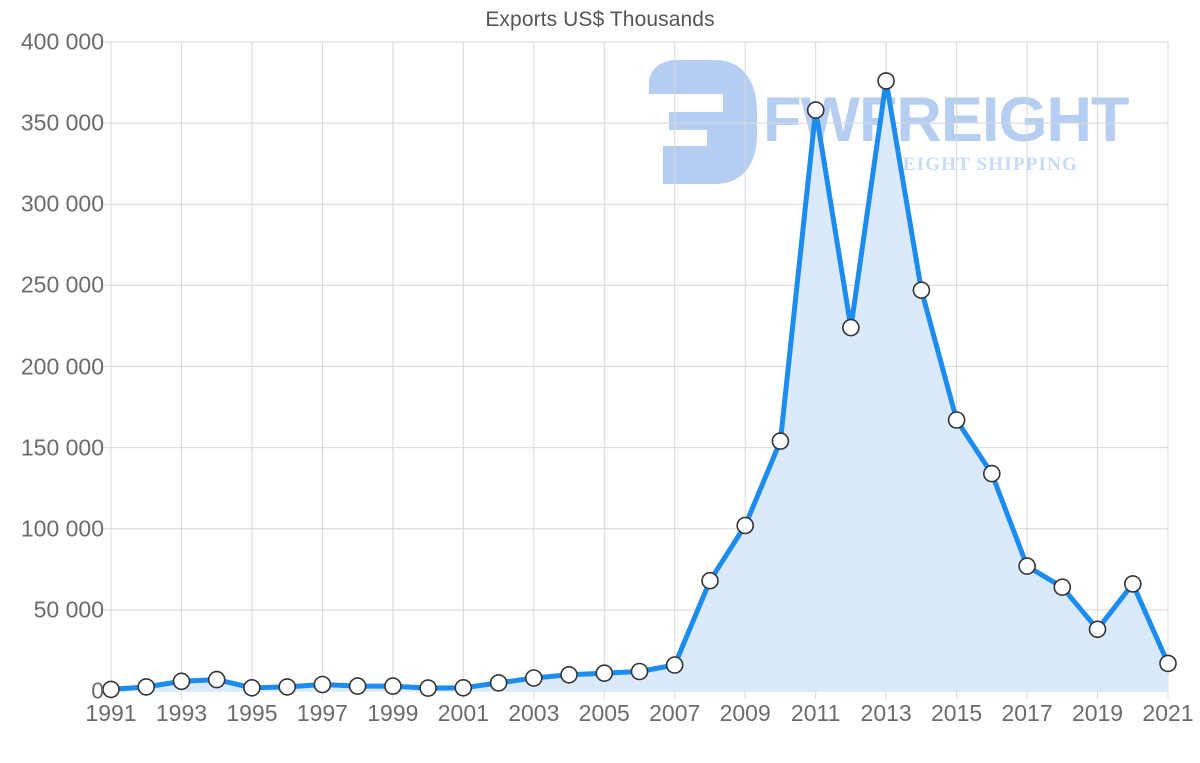 The height and width of the screenshot is (763, 1200). What do you see at coordinates (886, 713) in the screenshot?
I see `x-axis-tick-label: 2013` at bounding box center [886, 713].